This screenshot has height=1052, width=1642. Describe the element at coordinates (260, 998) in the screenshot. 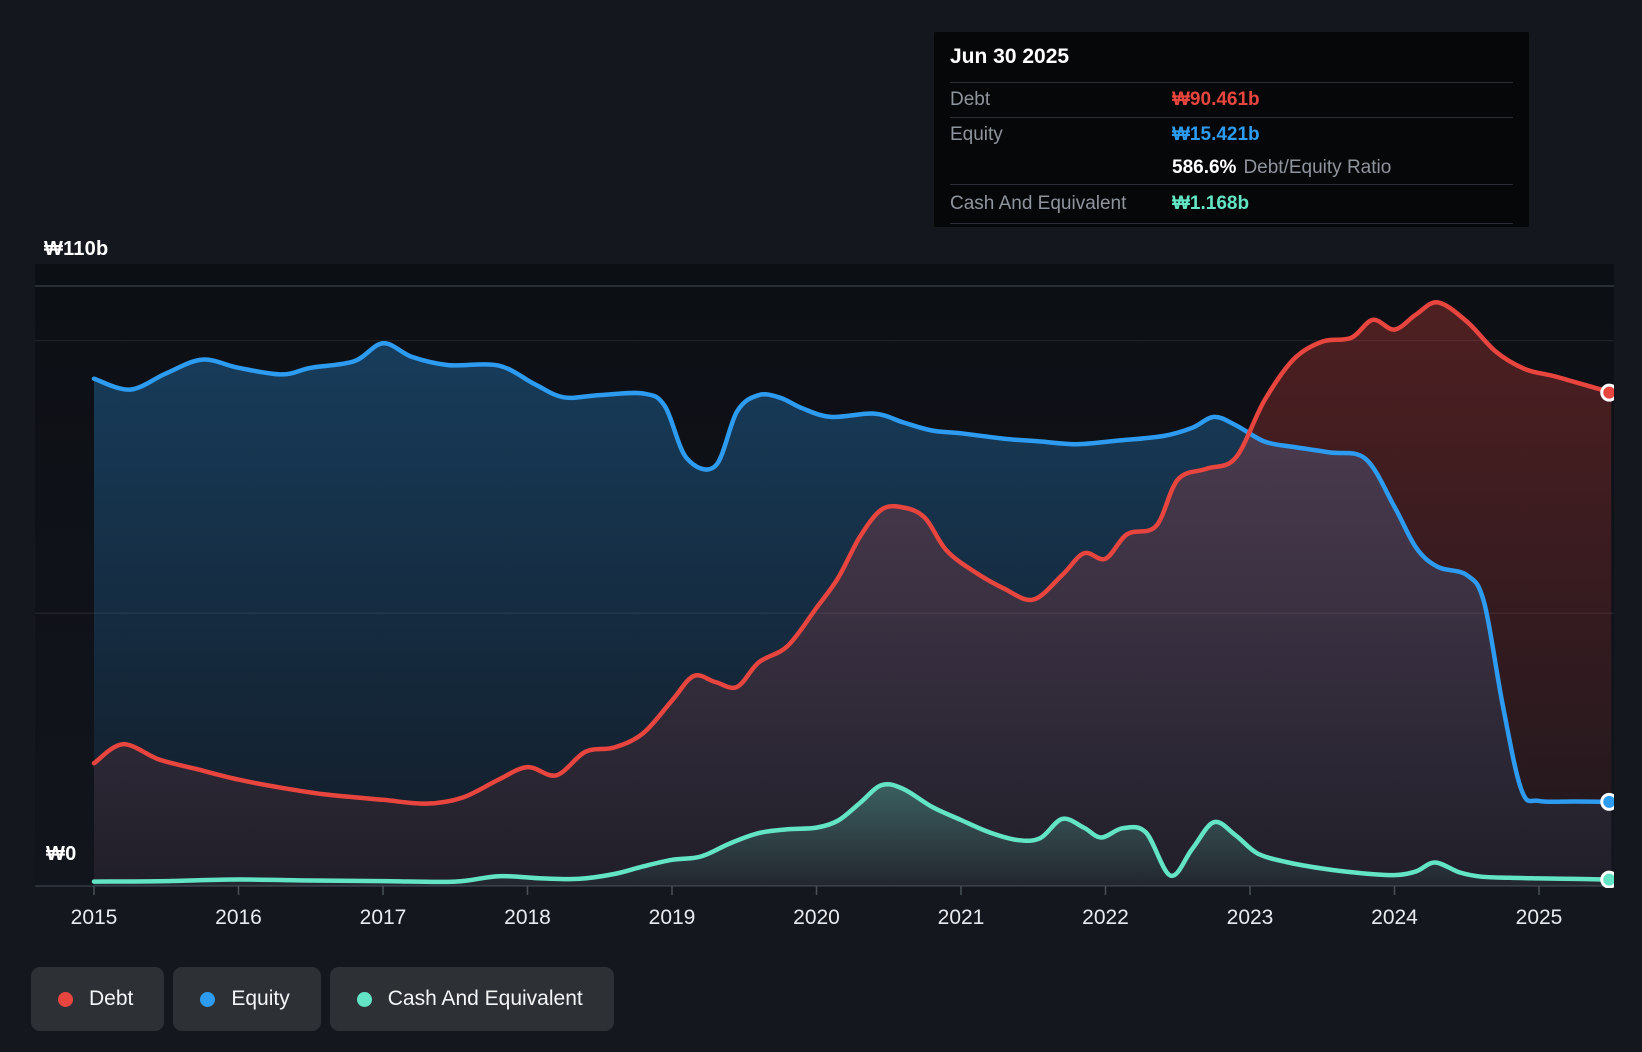

I see `legend-equity-label: Equity` at that location.